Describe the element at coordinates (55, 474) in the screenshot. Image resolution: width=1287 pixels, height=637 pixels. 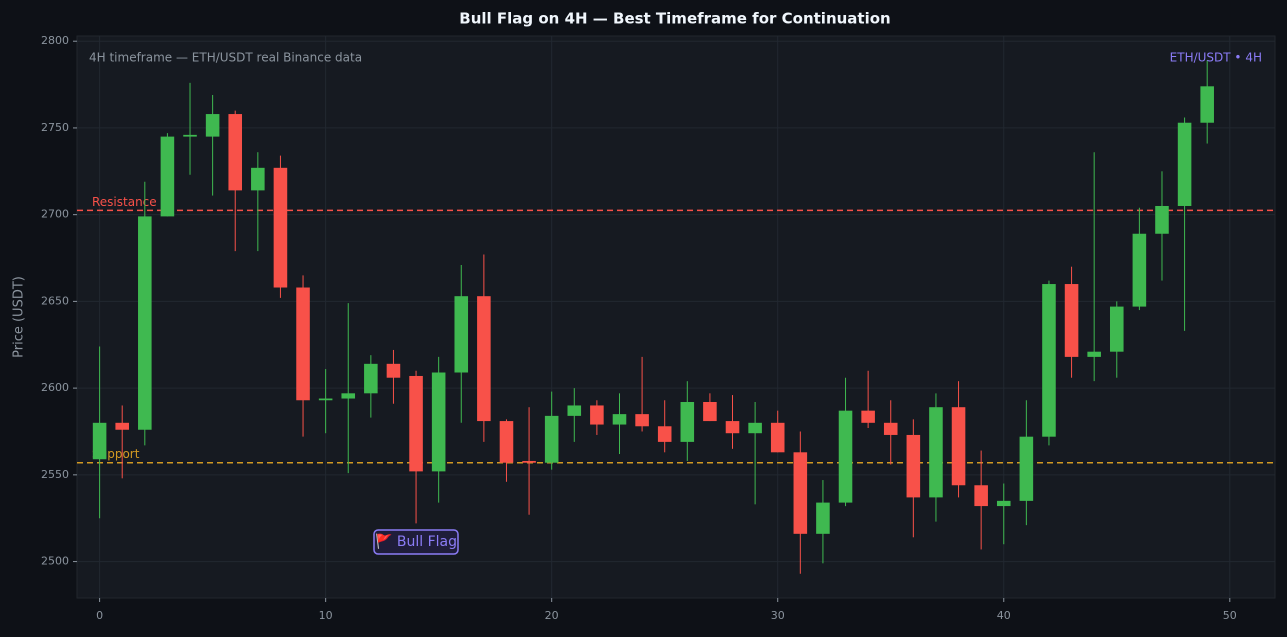
I see `y-tick-label: 2550` at that location.